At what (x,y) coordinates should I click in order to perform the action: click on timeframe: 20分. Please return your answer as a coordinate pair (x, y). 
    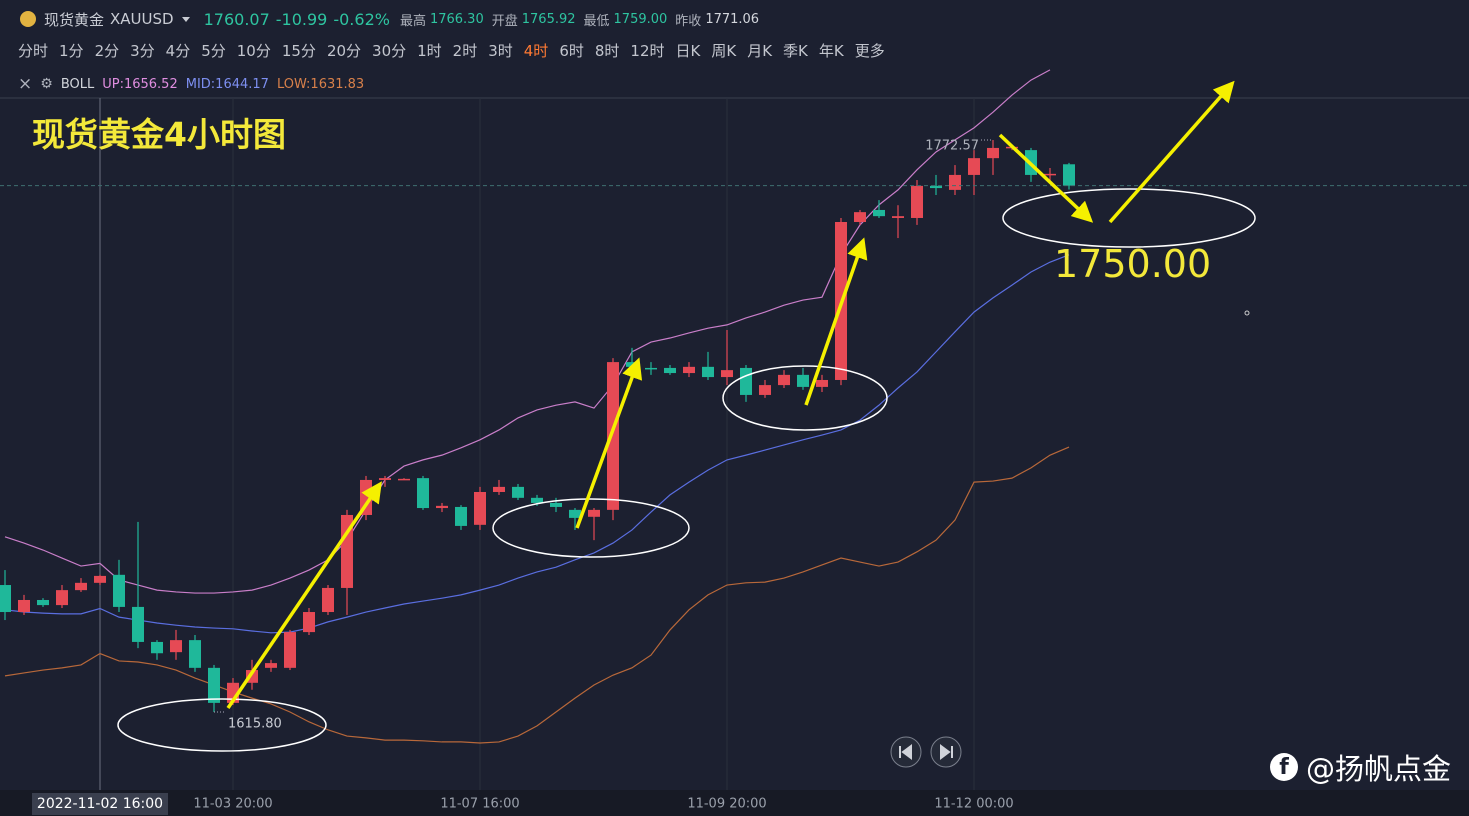
    Looking at the image, I should click on (344, 50).